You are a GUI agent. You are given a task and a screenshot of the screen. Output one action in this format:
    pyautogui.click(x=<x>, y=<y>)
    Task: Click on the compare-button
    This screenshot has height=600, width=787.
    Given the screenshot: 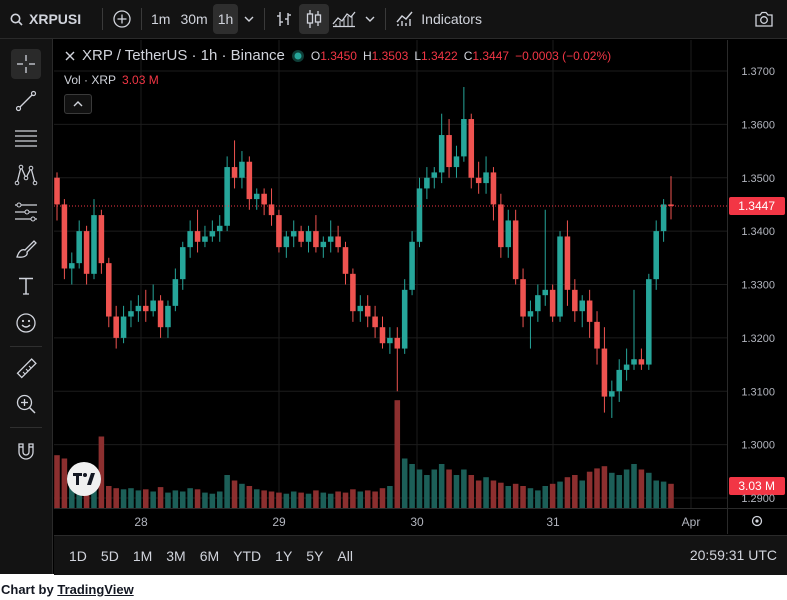 What is the action you would take?
    pyautogui.click(x=122, y=19)
    